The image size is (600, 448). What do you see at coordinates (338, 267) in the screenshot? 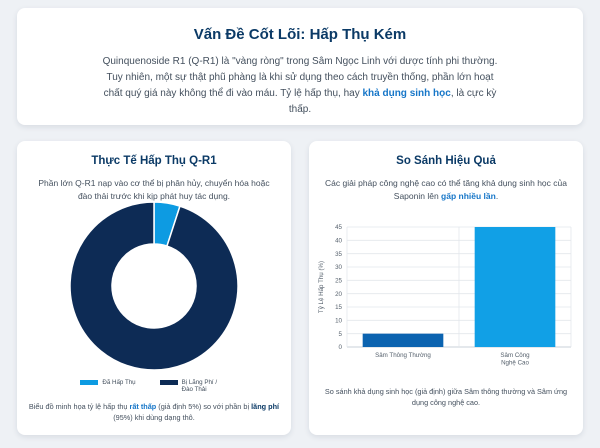
I see `y-tick-label: 30` at bounding box center [338, 267].